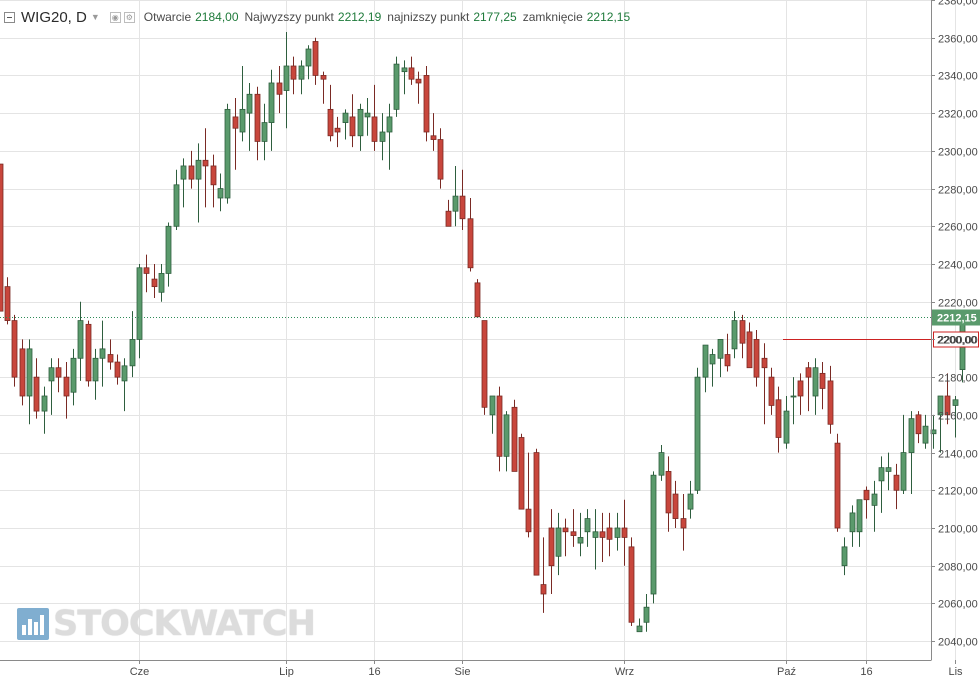  I want to click on settings-icon: ⚙, so click(129, 17).